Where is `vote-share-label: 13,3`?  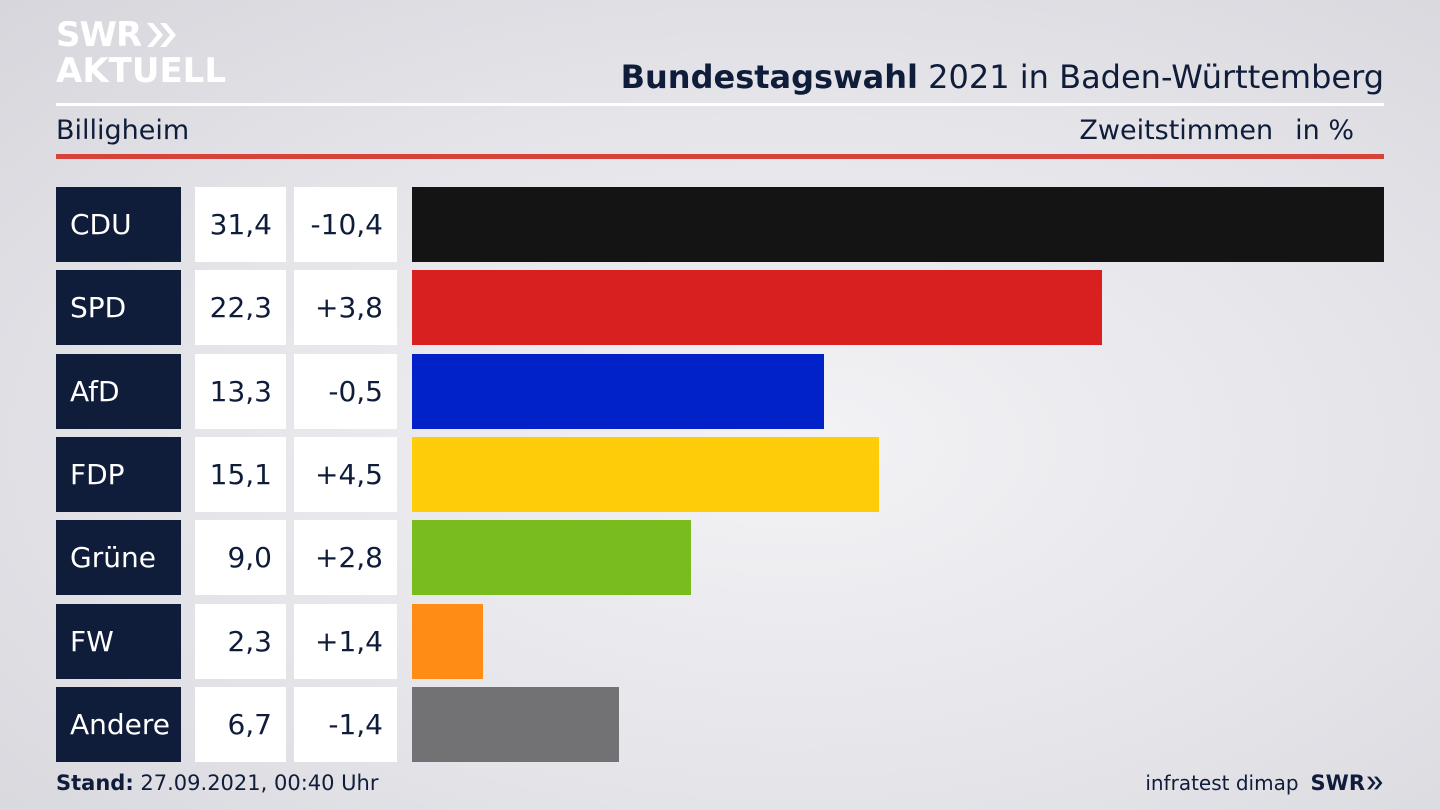 vote-share-label: 13,3 is located at coordinates (240, 391).